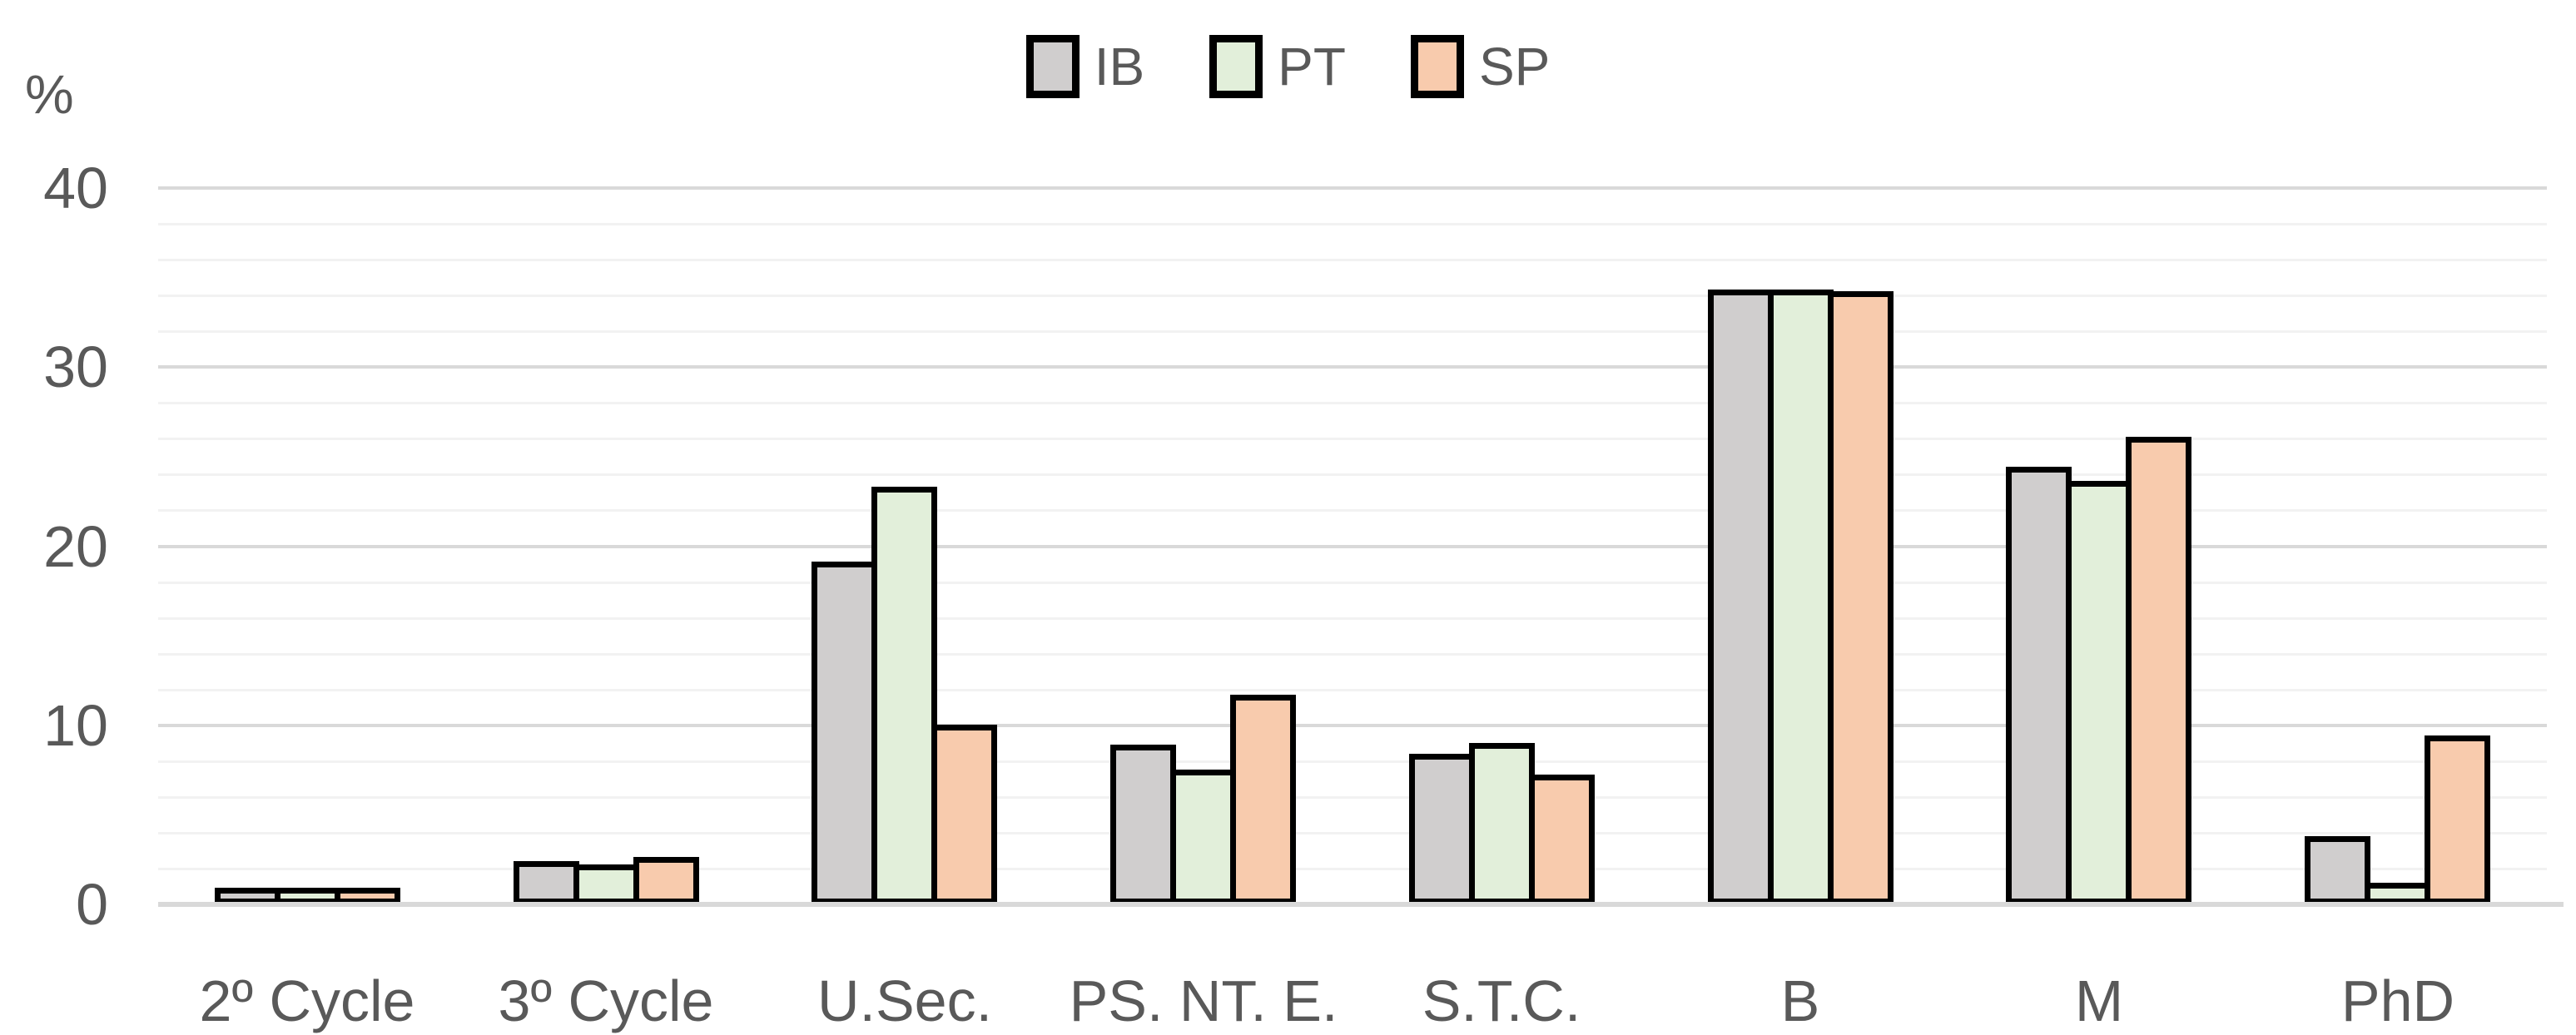  I want to click on x-axis-category-label: PS. NT. E., so click(1203, 1000).